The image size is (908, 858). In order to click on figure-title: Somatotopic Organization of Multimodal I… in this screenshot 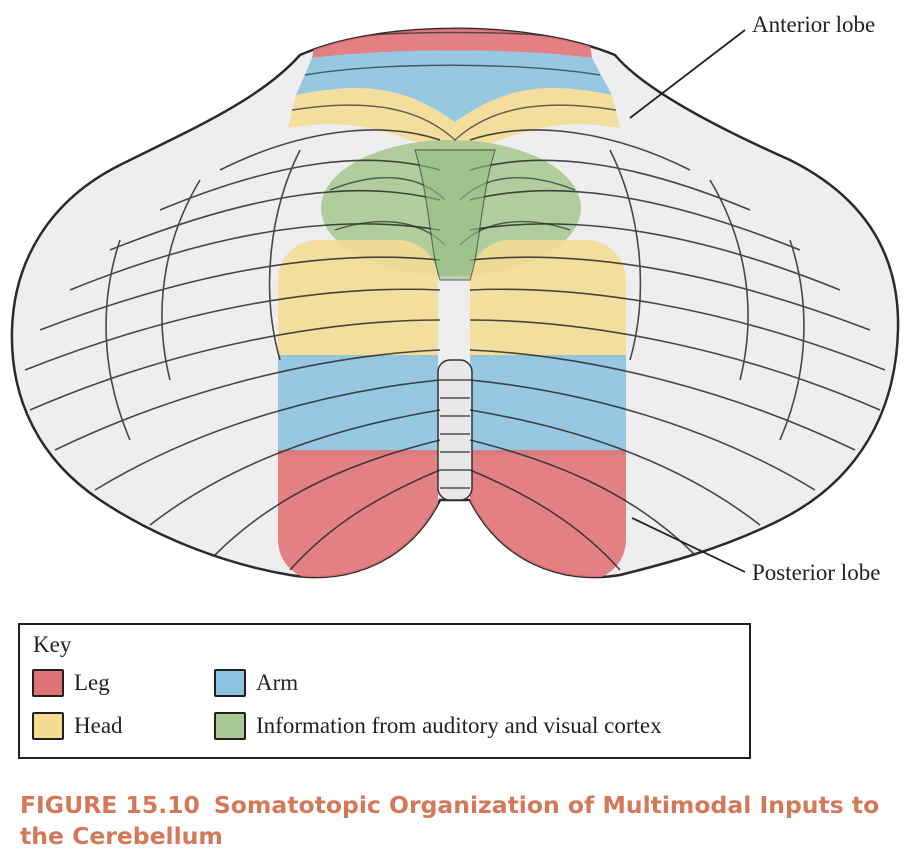, I will do `click(450, 820)`.